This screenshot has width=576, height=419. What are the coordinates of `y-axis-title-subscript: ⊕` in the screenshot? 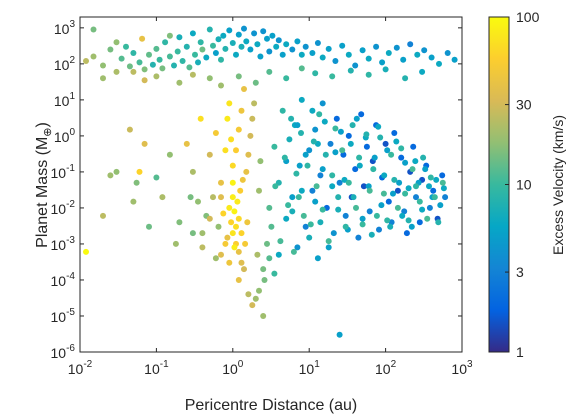 It's located at (48, 131).